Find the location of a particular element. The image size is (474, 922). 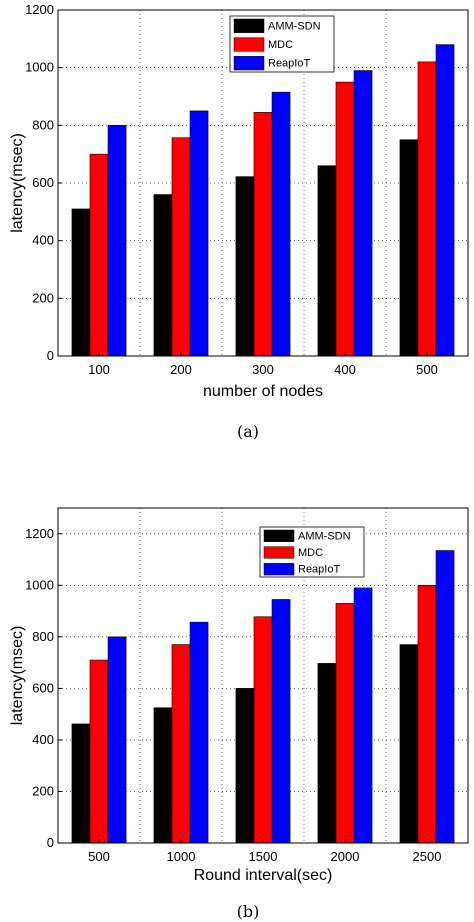

chart-a-y-tick-label: 800 is located at coordinates (43, 124).